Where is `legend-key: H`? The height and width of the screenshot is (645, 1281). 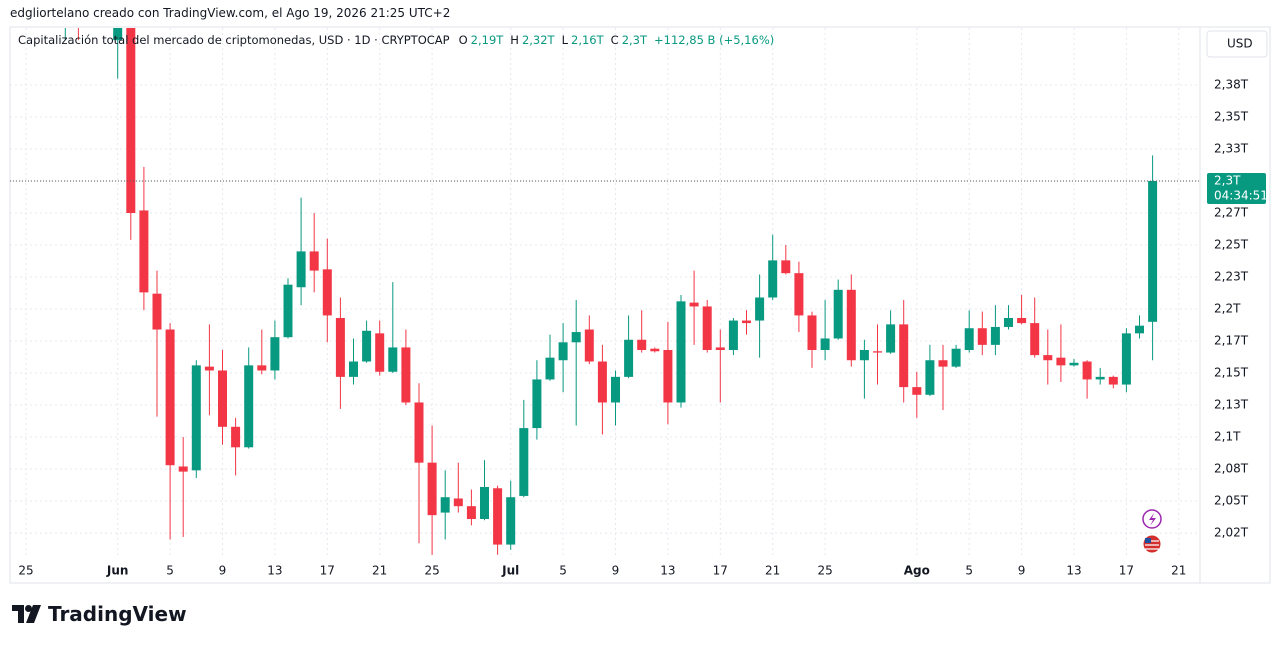 legend-key: H is located at coordinates (514, 40).